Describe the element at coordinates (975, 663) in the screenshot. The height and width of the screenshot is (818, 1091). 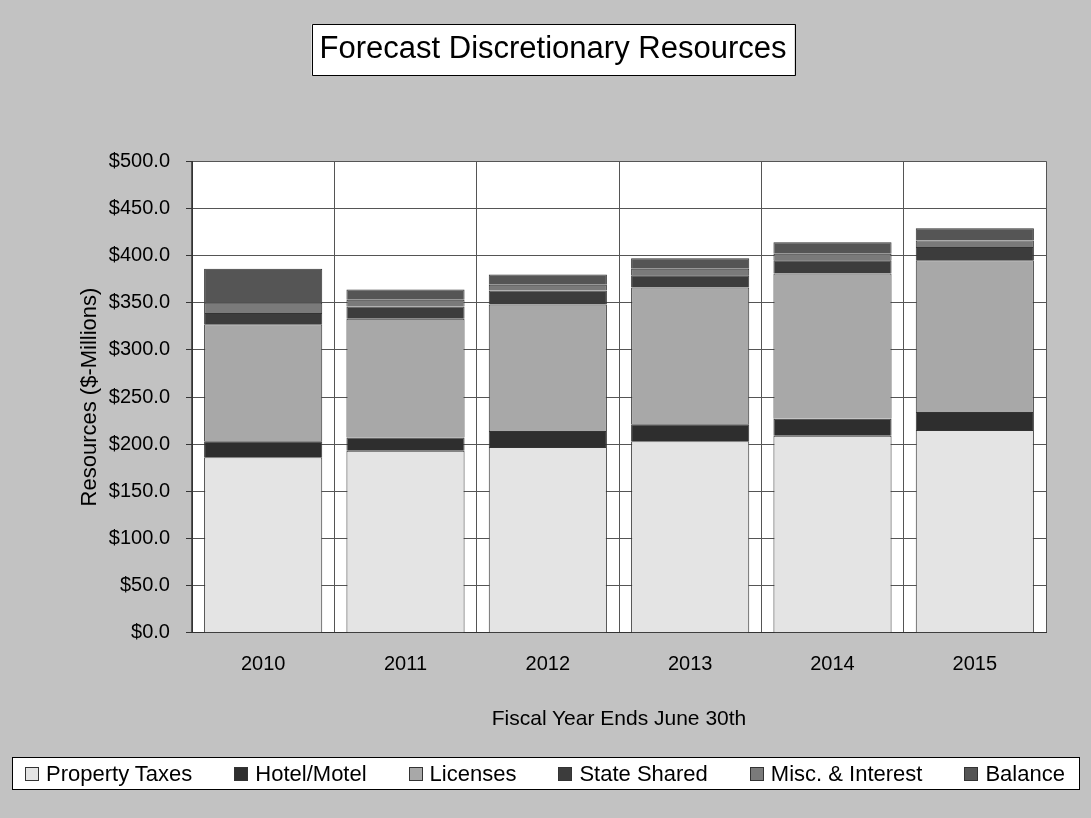
I see `x-tick-label: 2015` at that location.